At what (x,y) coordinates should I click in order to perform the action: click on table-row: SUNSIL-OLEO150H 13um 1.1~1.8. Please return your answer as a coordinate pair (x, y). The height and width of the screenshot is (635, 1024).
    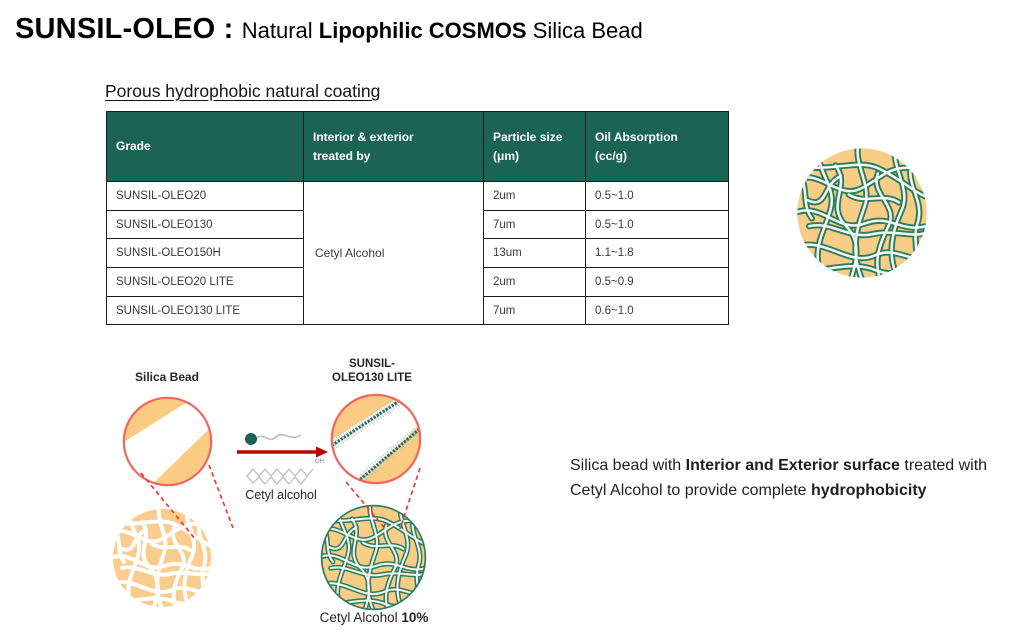
    Looking at the image, I should click on (417, 253).